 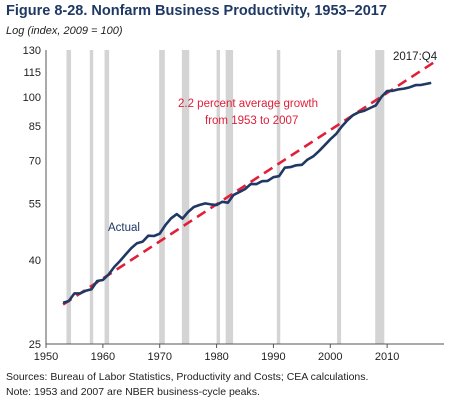 I want to click on x-tick-label-2000: 2000, so click(x=330, y=357).